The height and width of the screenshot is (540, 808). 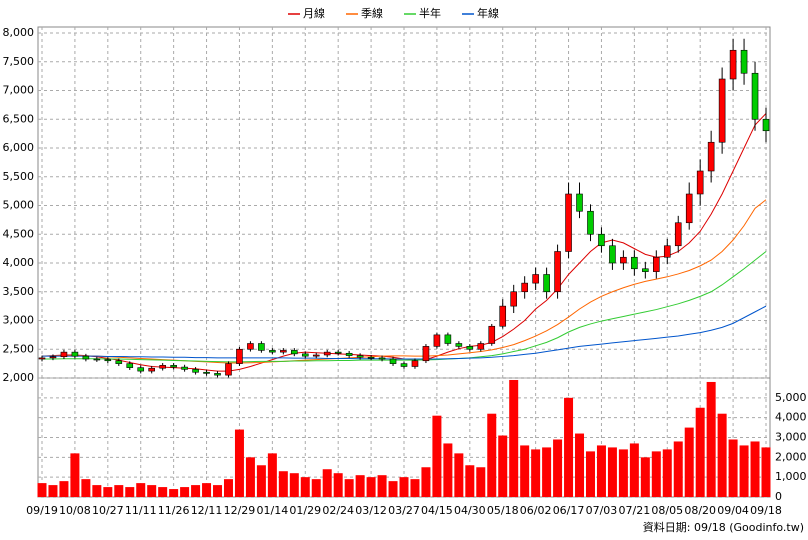 I want to click on y-tick-label: 3,000, so click(x=19, y=320).